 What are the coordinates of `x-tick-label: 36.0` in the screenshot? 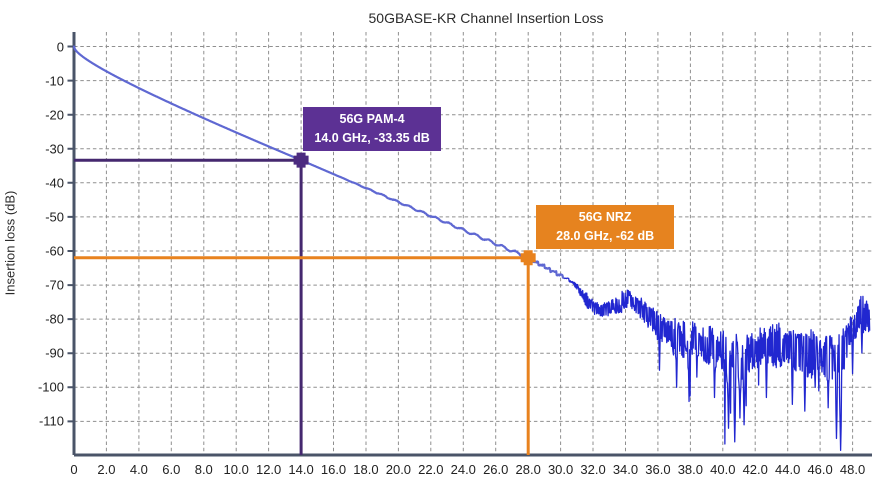 It's located at (658, 469).